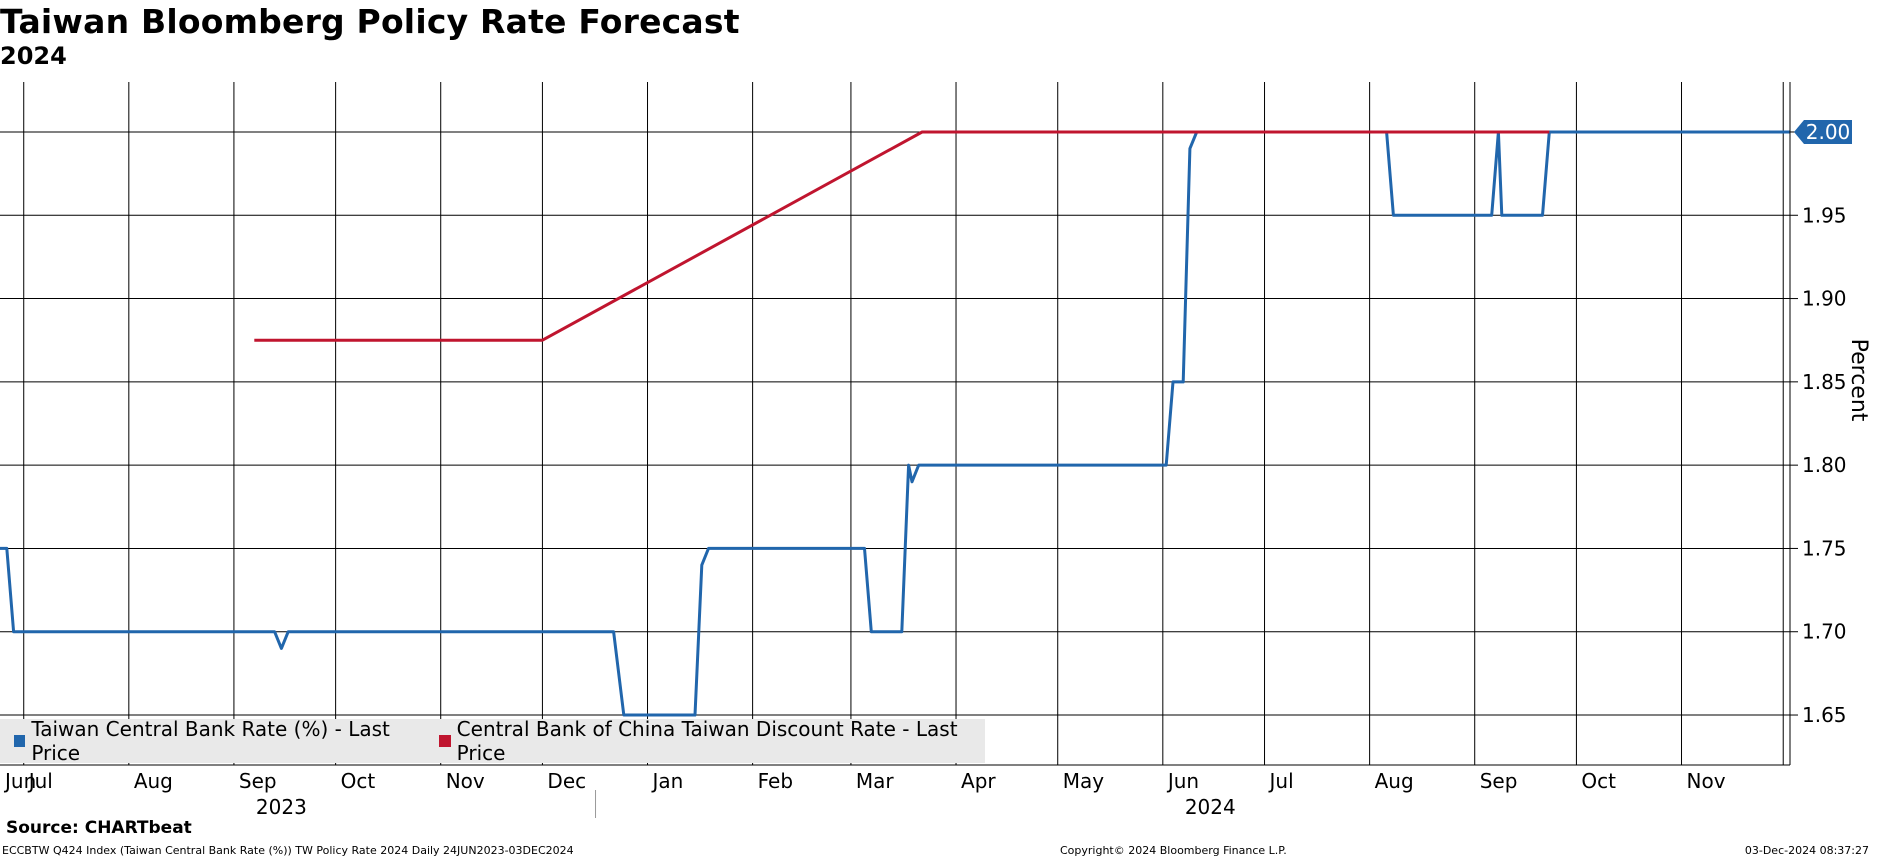 This screenshot has height=859, width=1877. What do you see at coordinates (1824, 382) in the screenshot?
I see `y-tick-label: 1.85` at bounding box center [1824, 382].